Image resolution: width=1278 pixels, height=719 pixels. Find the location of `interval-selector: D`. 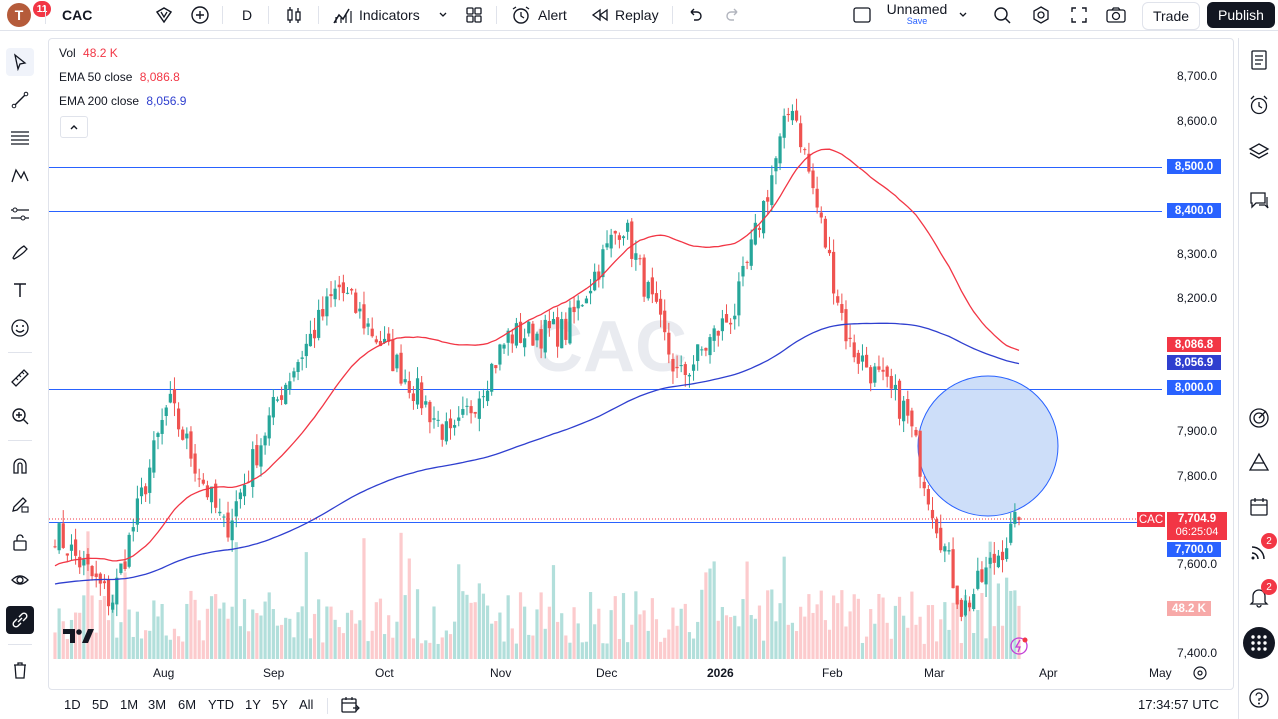

interval-selector: D is located at coordinates (247, 15).